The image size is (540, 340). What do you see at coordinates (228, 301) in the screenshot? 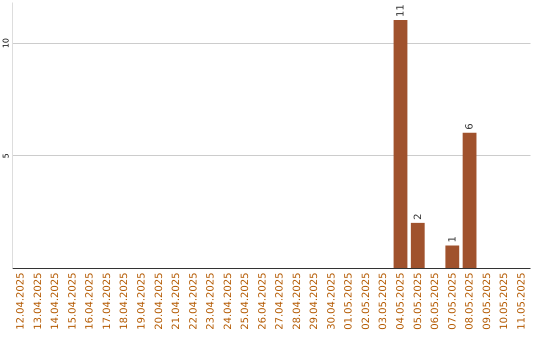
I see `x-tick-label: 24.04.2025` at bounding box center [228, 301].